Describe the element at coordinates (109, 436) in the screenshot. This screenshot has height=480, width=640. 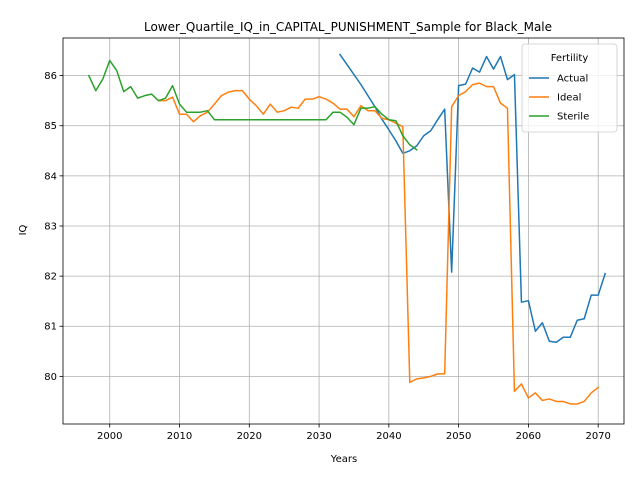
I see `x-tick-label: 2000` at that location.